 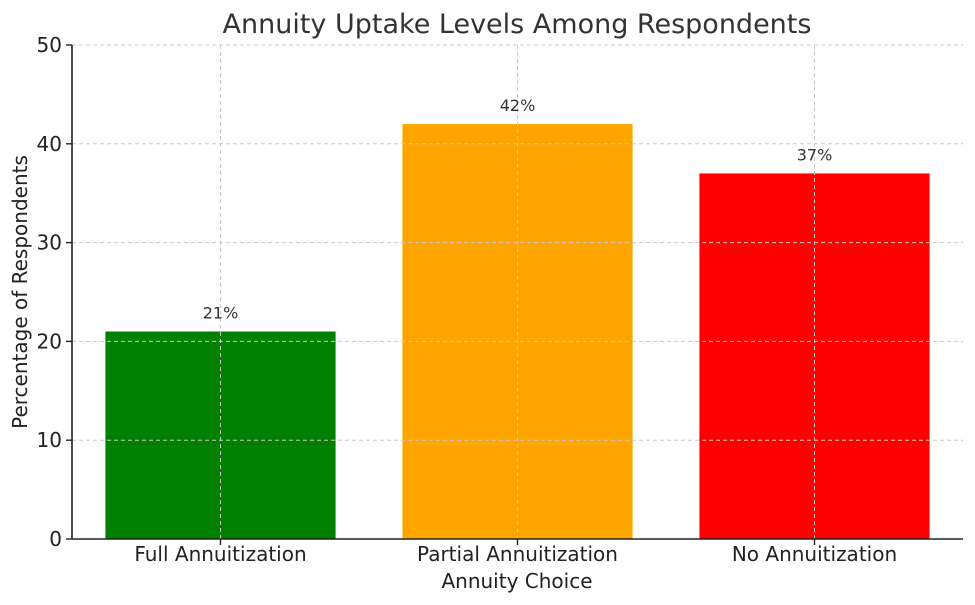 What do you see at coordinates (516, 581) in the screenshot?
I see `x-axis-label: Annuity Choice` at bounding box center [516, 581].